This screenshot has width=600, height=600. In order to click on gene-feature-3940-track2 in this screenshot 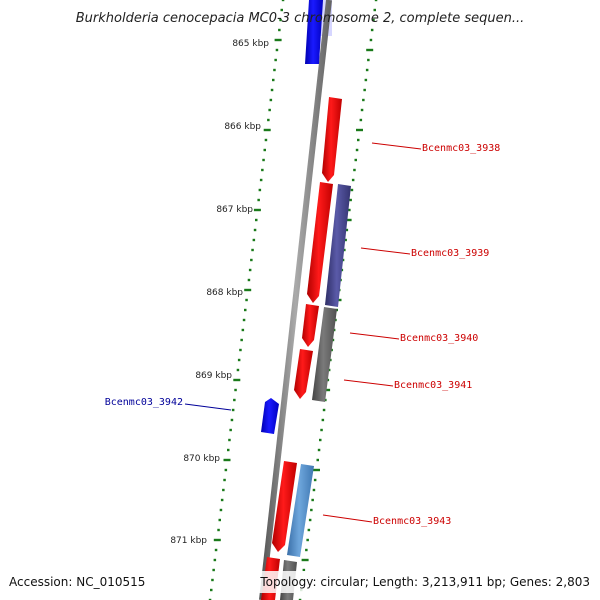, I will do `click(324, 354)`.